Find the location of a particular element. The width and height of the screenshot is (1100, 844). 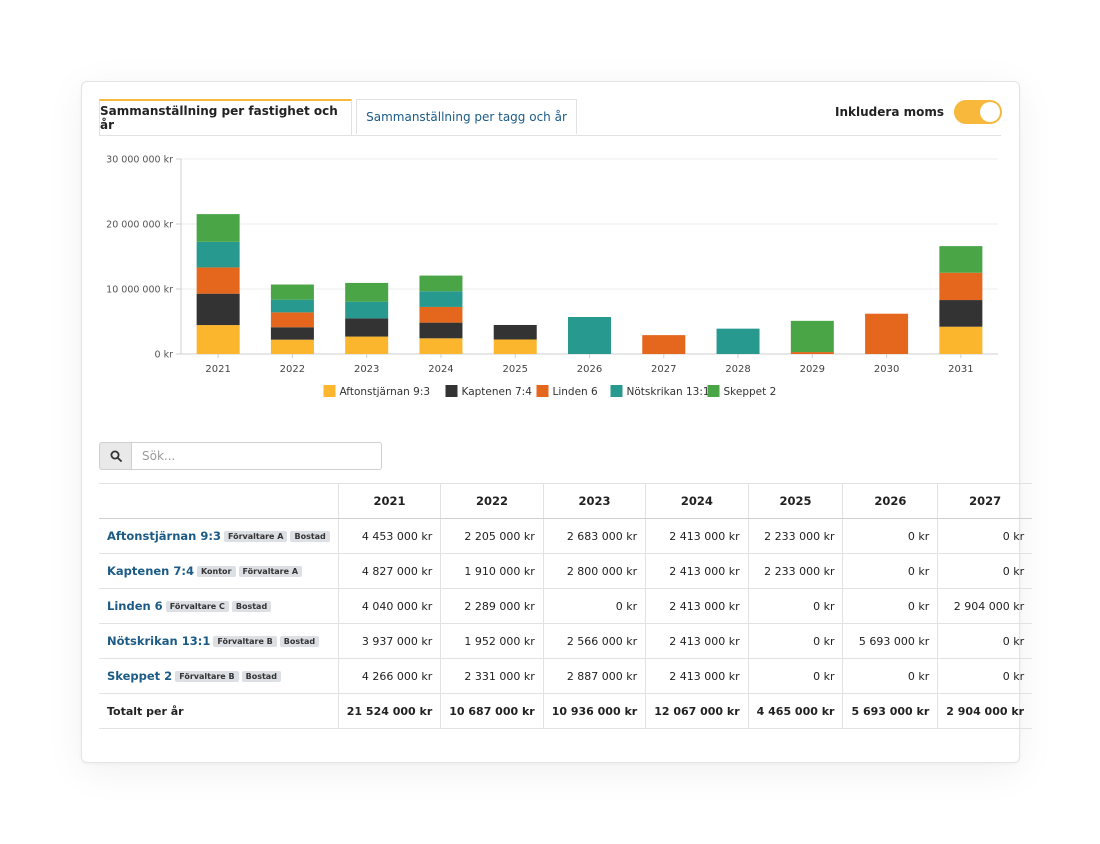

value-cell: 2 800 000 kr is located at coordinates (594, 571).